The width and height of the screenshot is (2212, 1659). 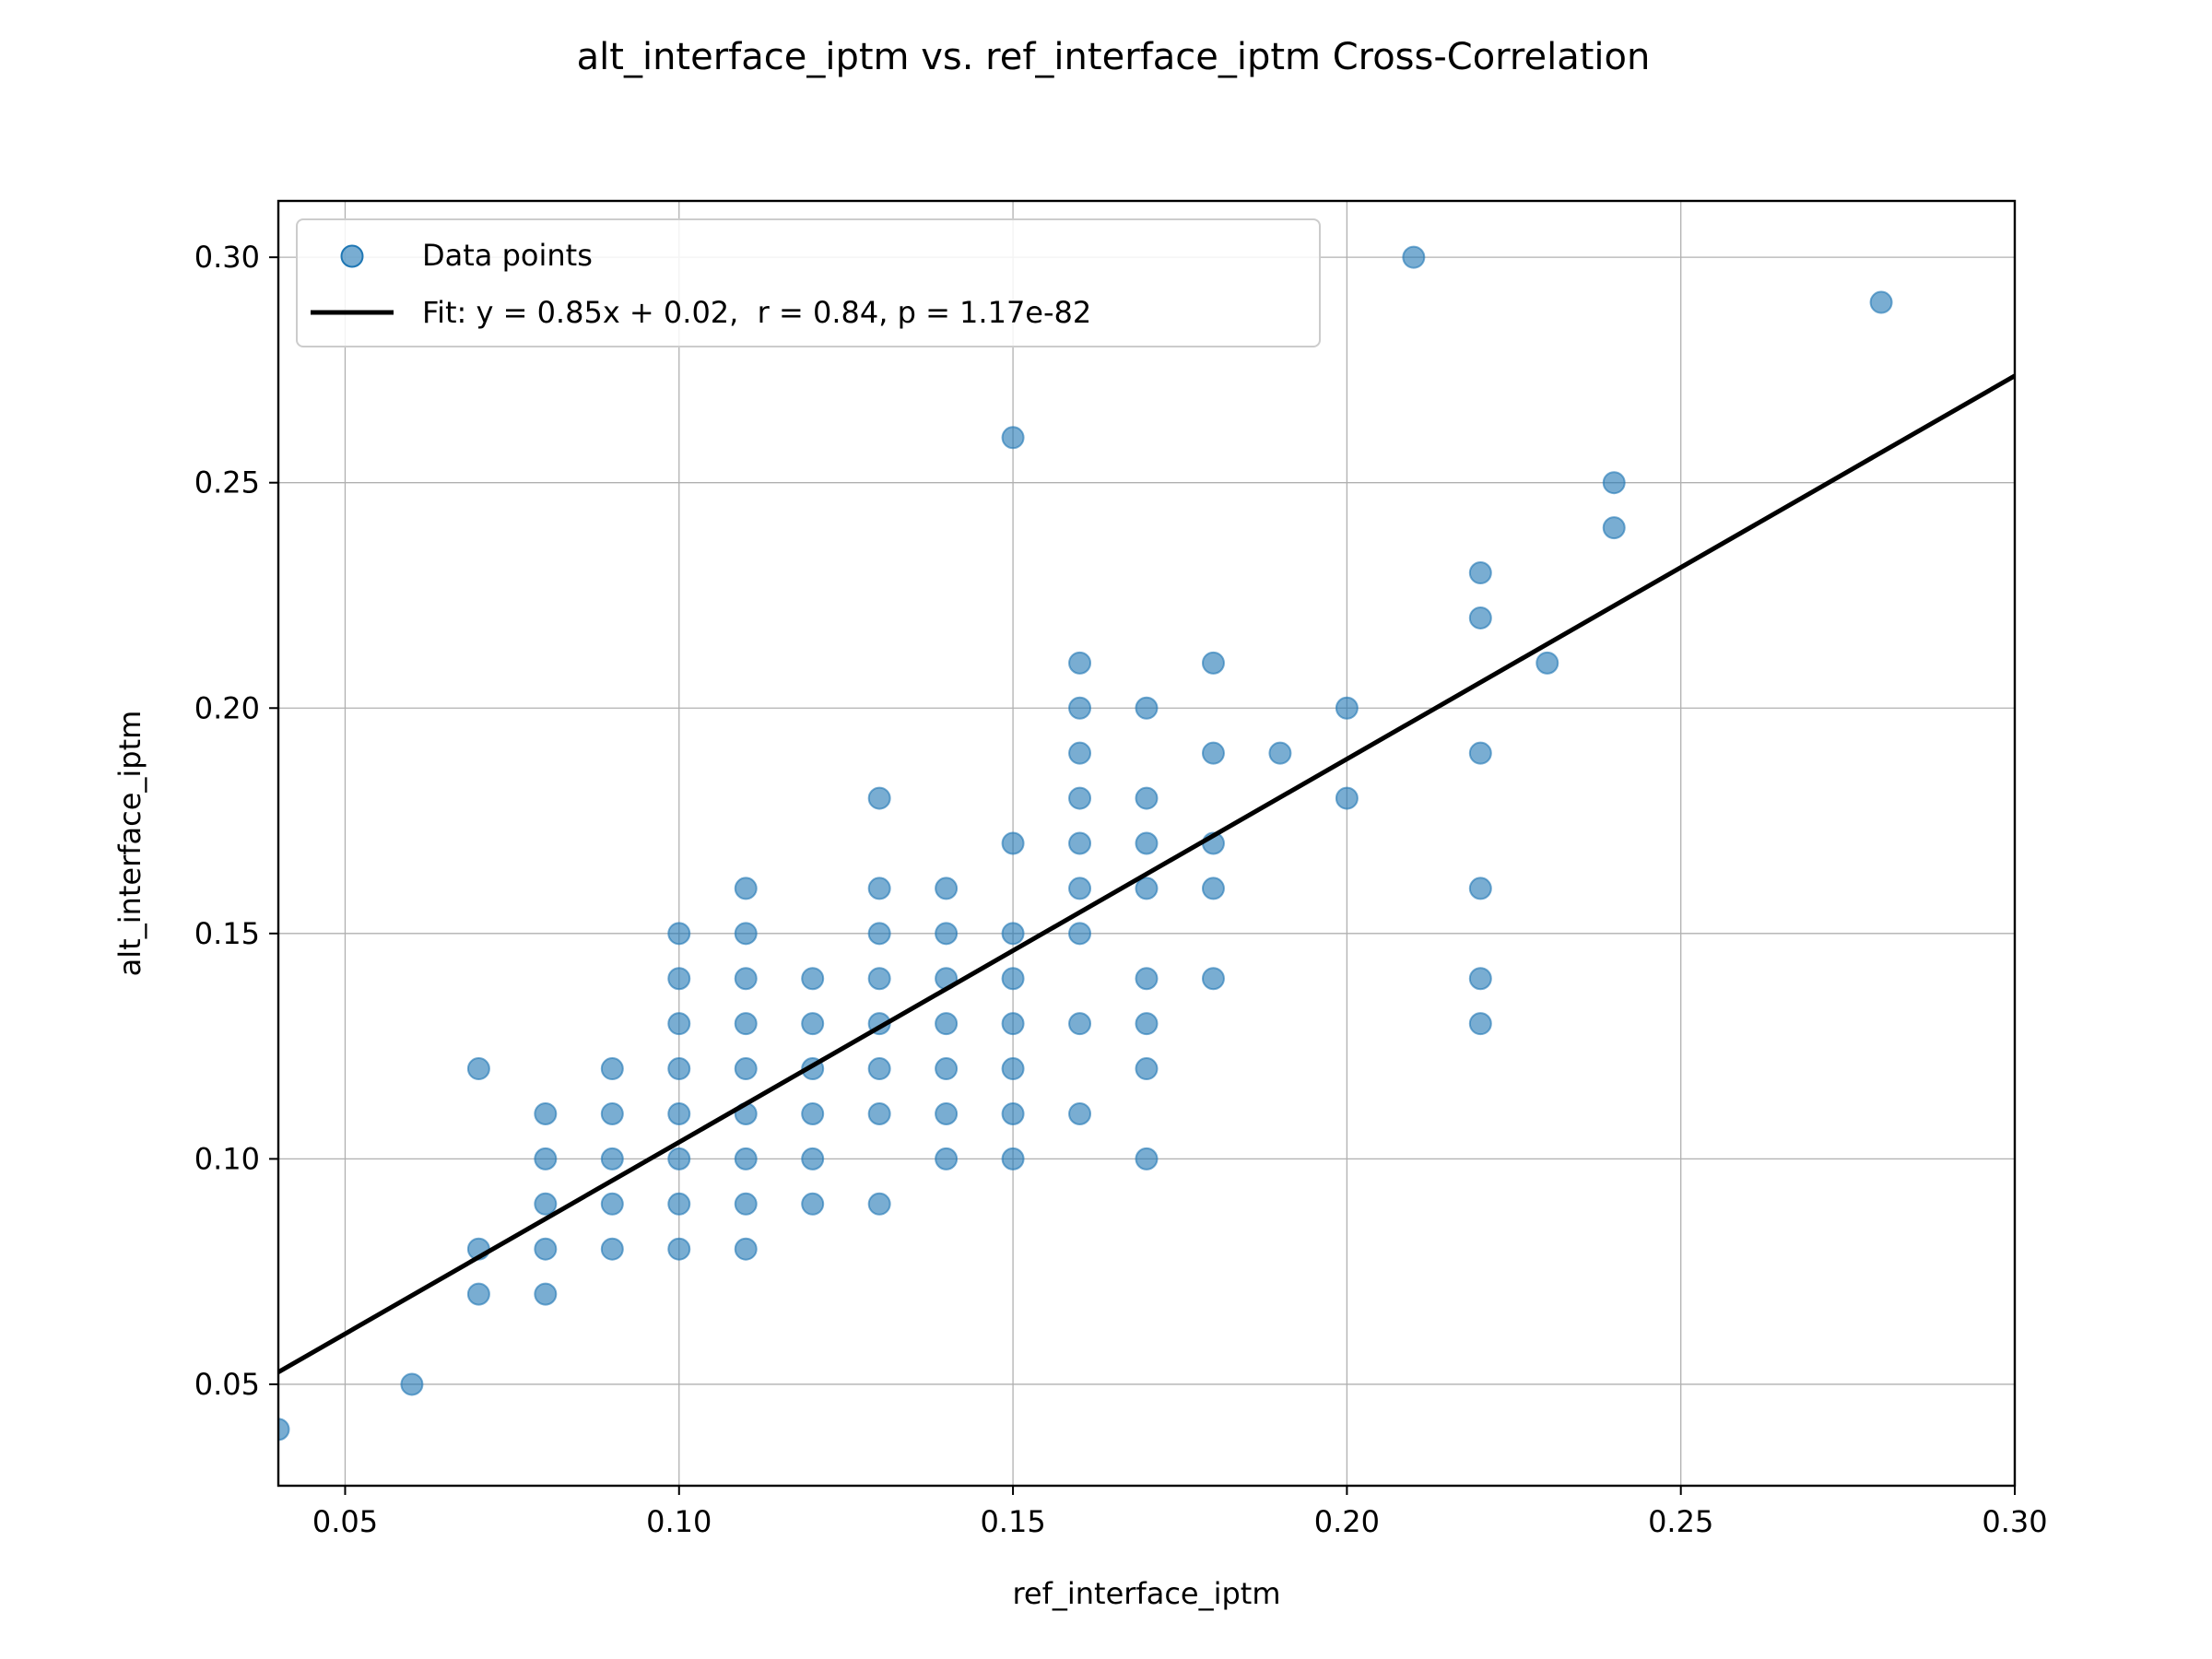 What do you see at coordinates (352, 256) in the screenshot?
I see `legend-marker-data-points` at bounding box center [352, 256].